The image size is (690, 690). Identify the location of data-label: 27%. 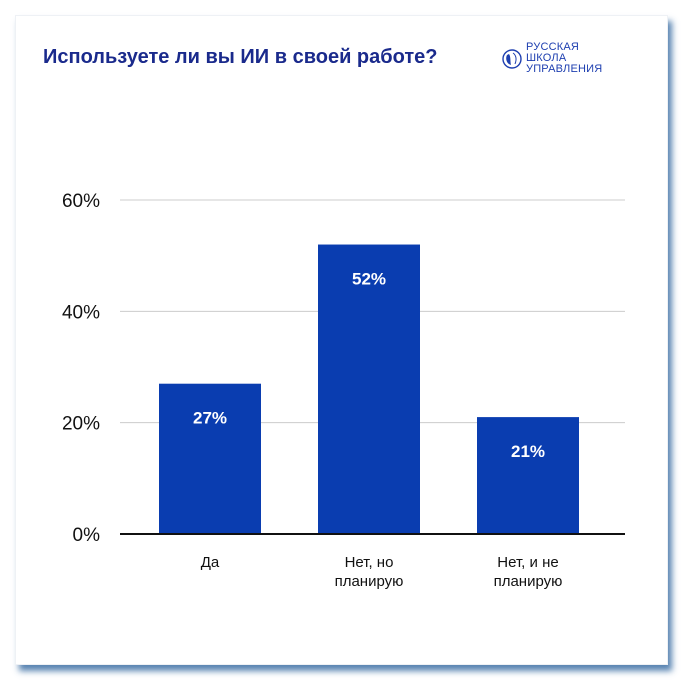
(210, 418).